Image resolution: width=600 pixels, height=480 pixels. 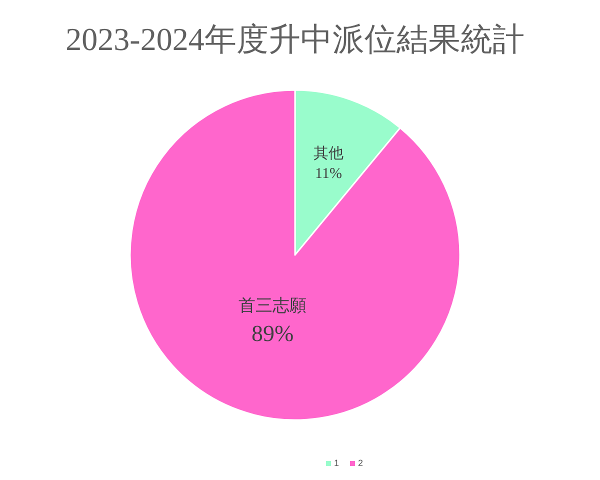 I want to click on title: 2023-2024年度升中派位結果統計, so click(x=295, y=39).